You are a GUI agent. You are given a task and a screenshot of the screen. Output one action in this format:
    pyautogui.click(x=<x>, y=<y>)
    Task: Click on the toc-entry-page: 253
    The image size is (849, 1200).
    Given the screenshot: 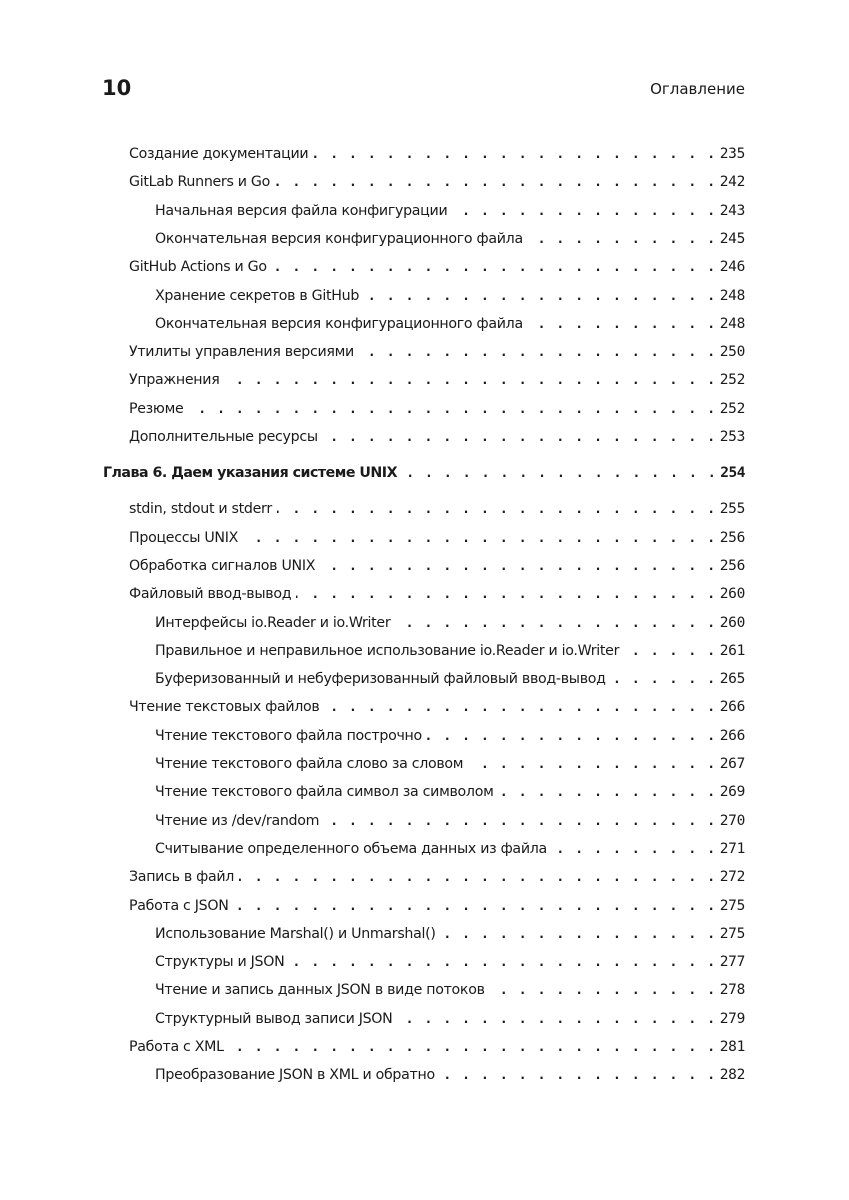 What is the action you would take?
    pyautogui.click(x=732, y=437)
    